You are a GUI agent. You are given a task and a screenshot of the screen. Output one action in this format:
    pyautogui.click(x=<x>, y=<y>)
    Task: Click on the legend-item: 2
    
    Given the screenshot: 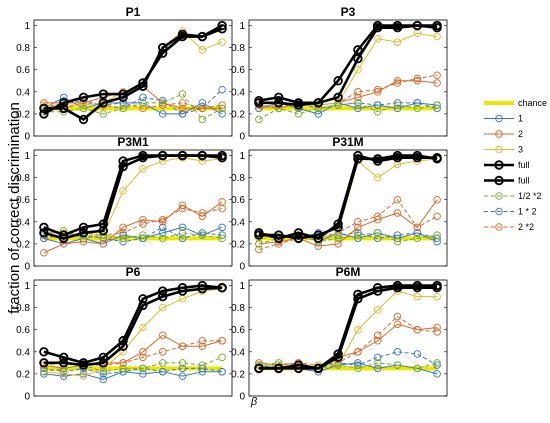 What is the action you would take?
    pyautogui.click(x=503, y=134)
    